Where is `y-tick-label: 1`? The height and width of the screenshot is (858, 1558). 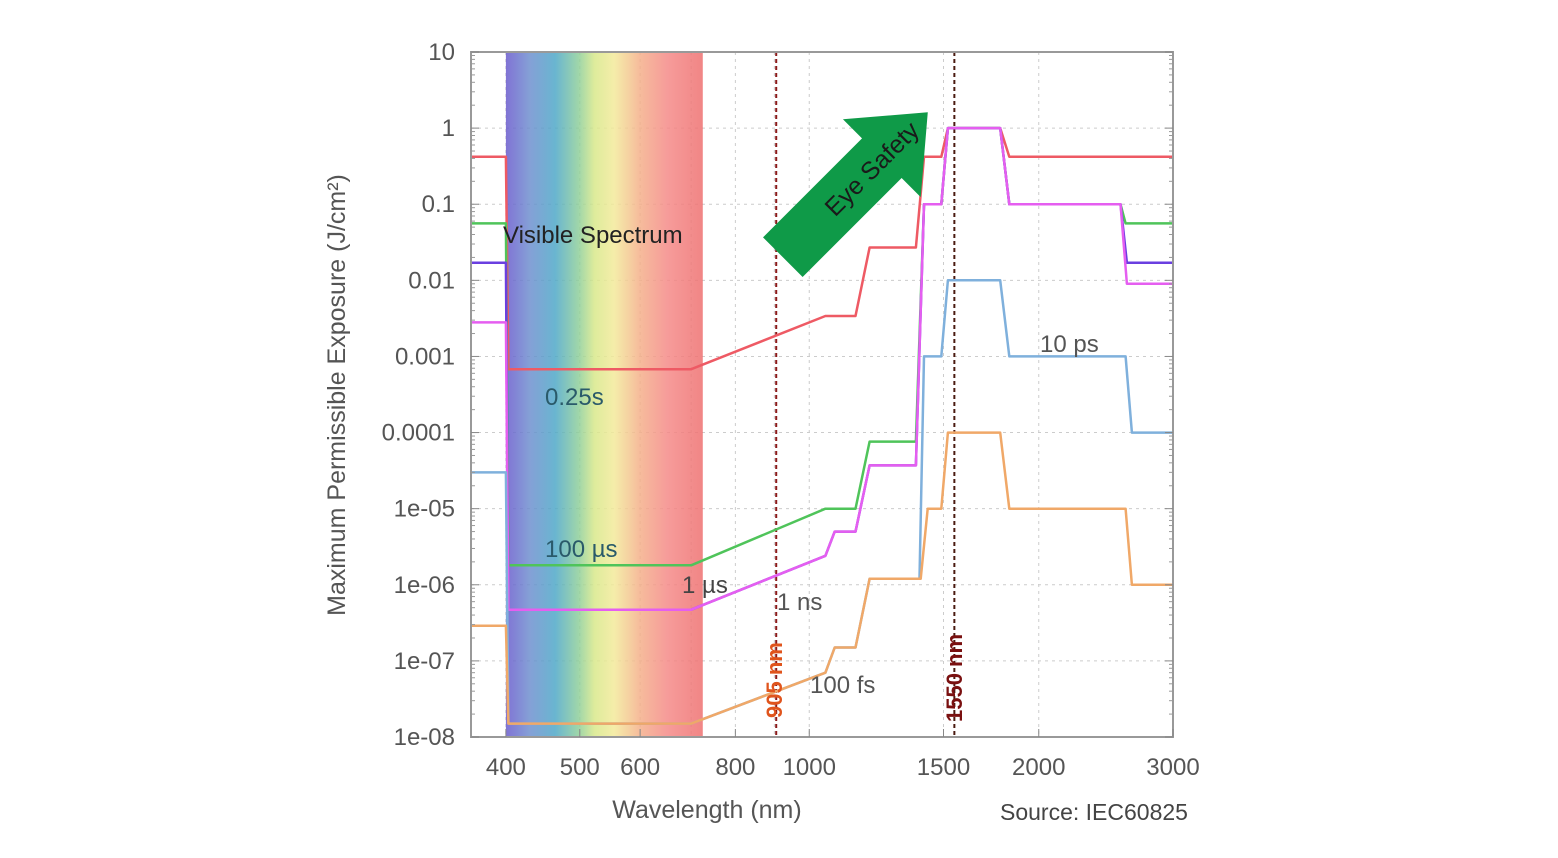
y-tick-label: 1 is located at coordinates (448, 128).